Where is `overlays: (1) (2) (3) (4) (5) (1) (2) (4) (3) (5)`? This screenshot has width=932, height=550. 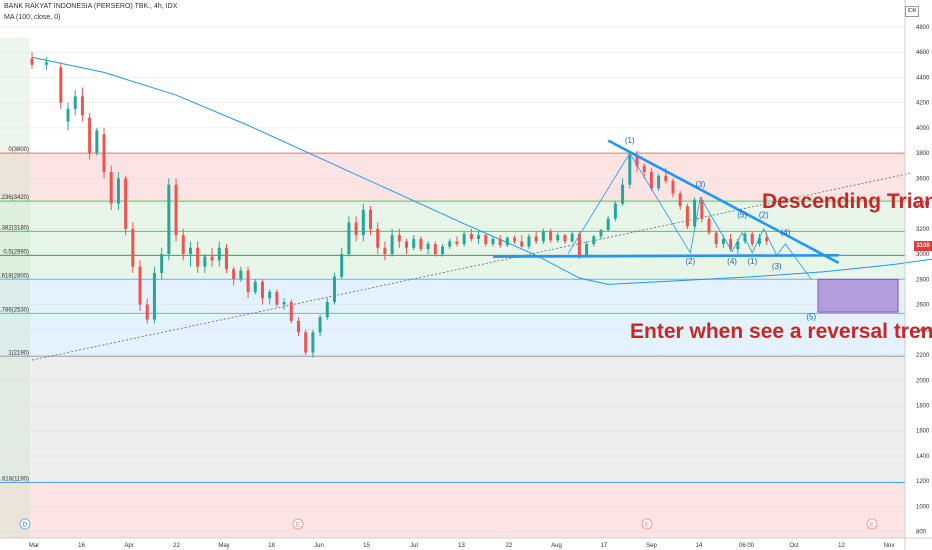 overlays: (1) (2) (3) (4) (5) (1) (2) (4) (3) (5) is located at coordinates (695, 229).